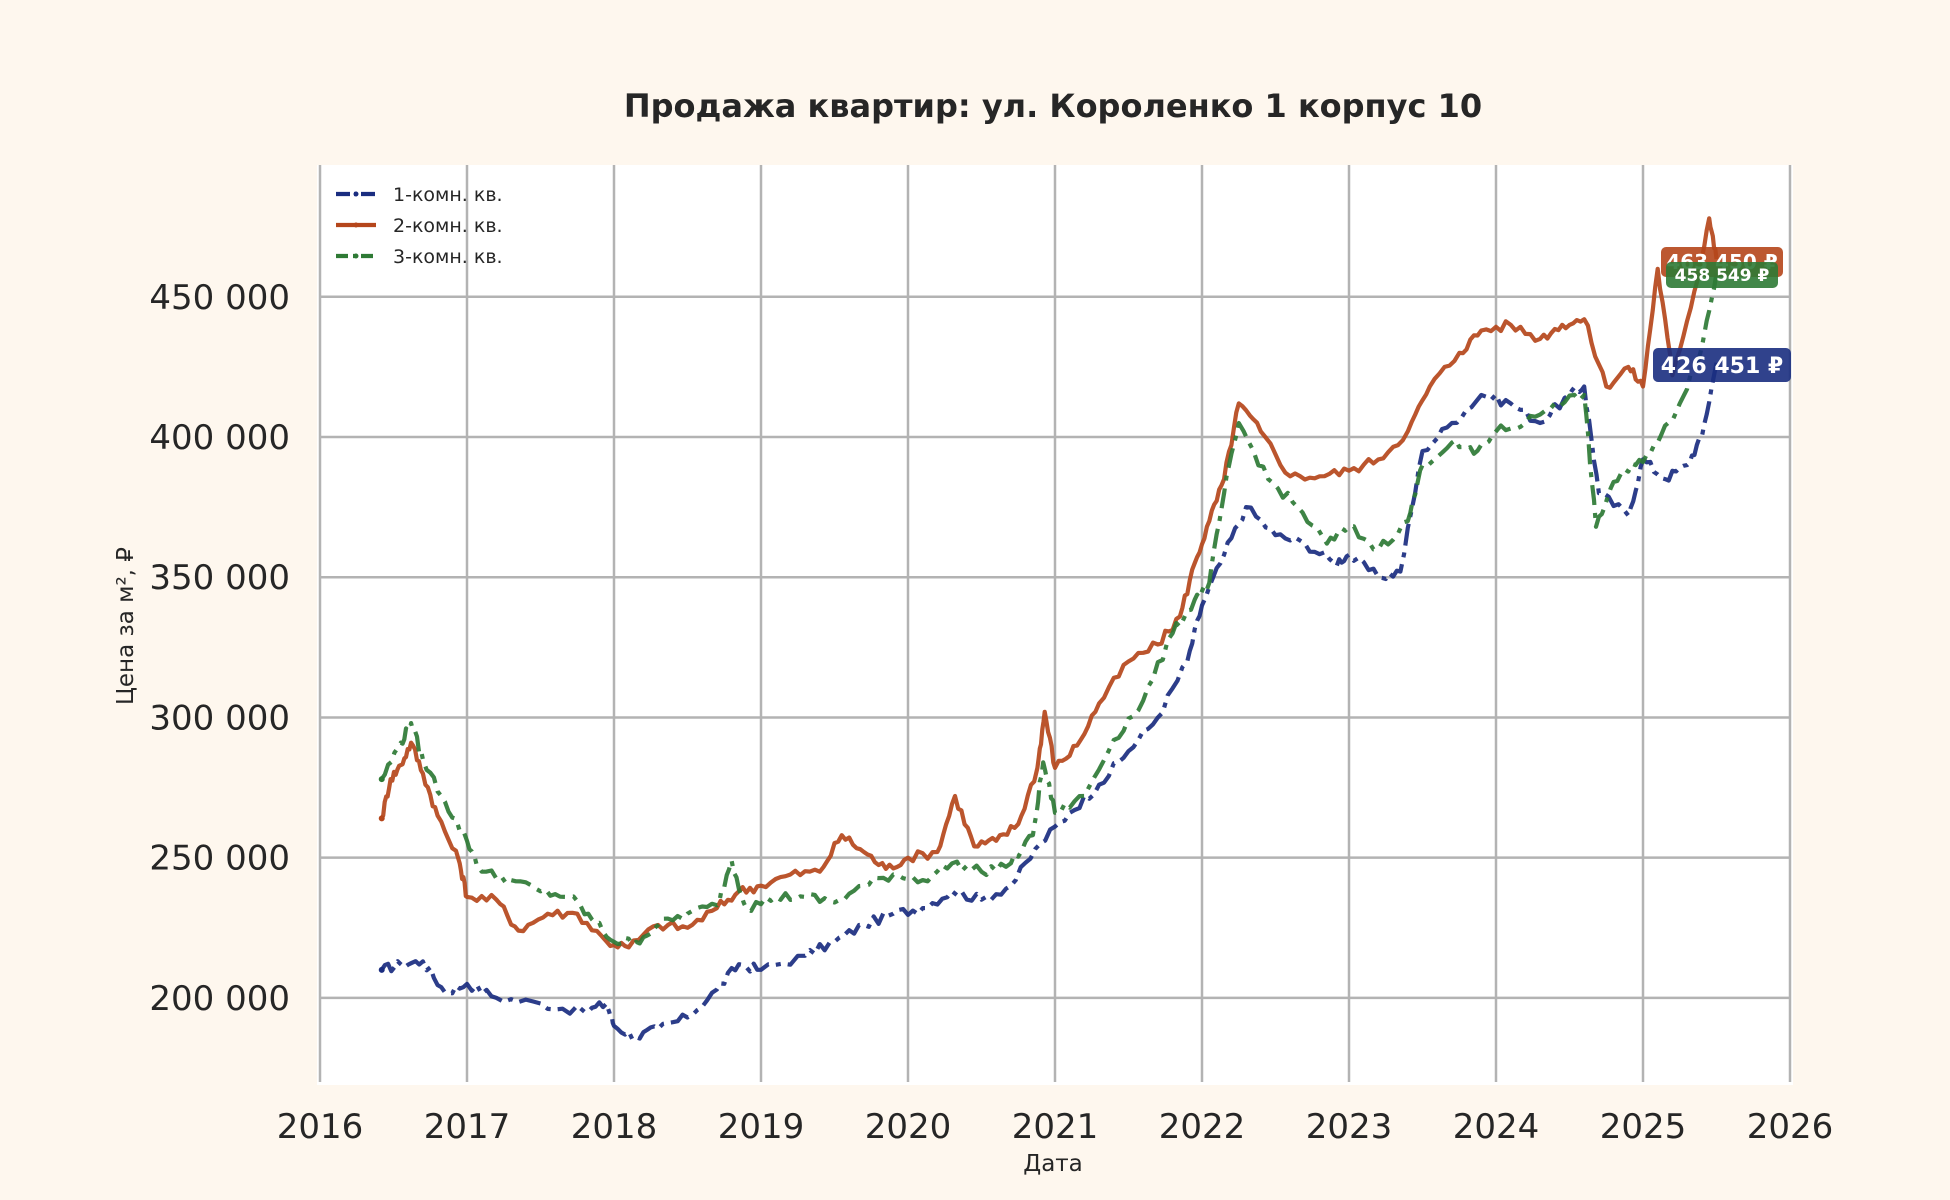  What do you see at coordinates (1349, 1127) in the screenshot?
I see `x-tick-label: 2023` at bounding box center [1349, 1127].